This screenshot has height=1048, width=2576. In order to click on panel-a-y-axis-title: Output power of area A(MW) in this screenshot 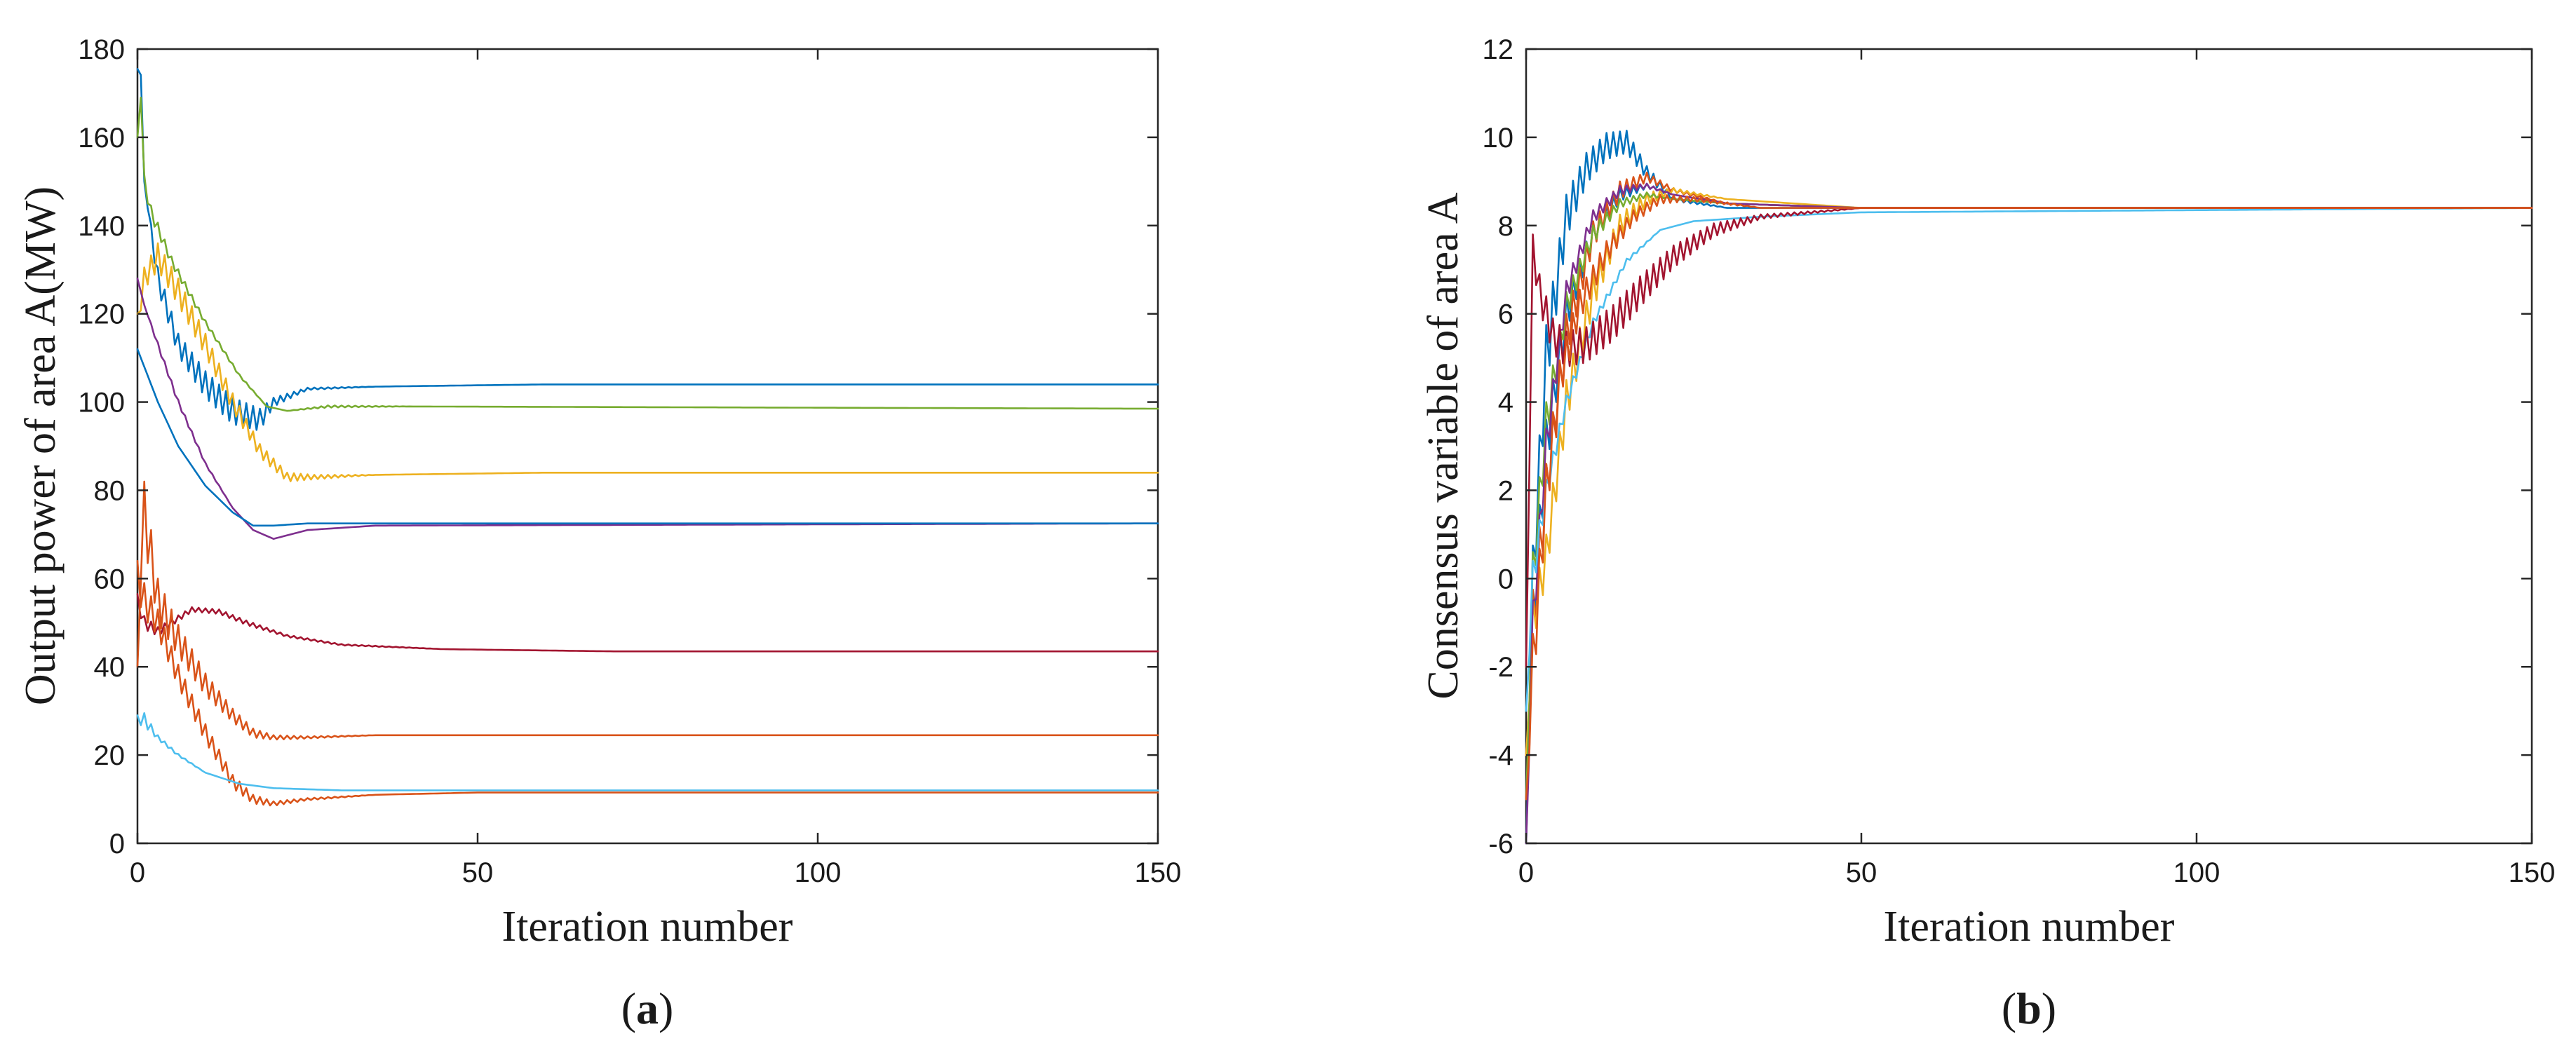, I will do `click(41, 445)`.